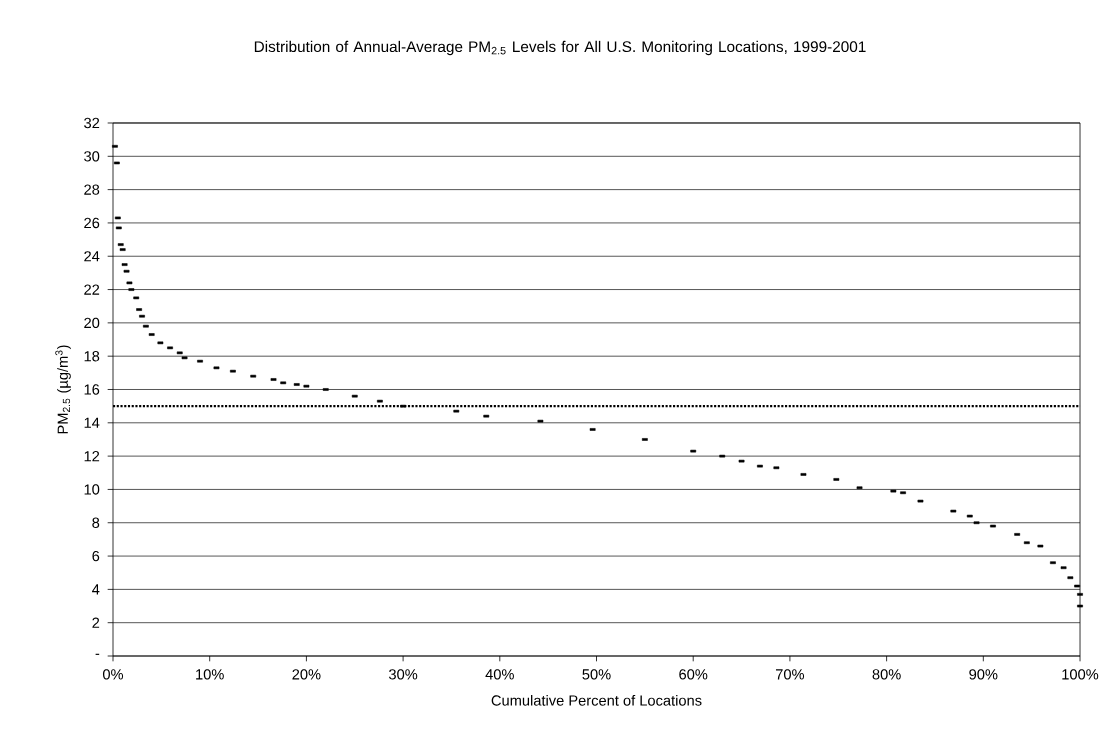  Describe the element at coordinates (96, 589) in the screenshot. I see `y-tick-label: 4` at that location.